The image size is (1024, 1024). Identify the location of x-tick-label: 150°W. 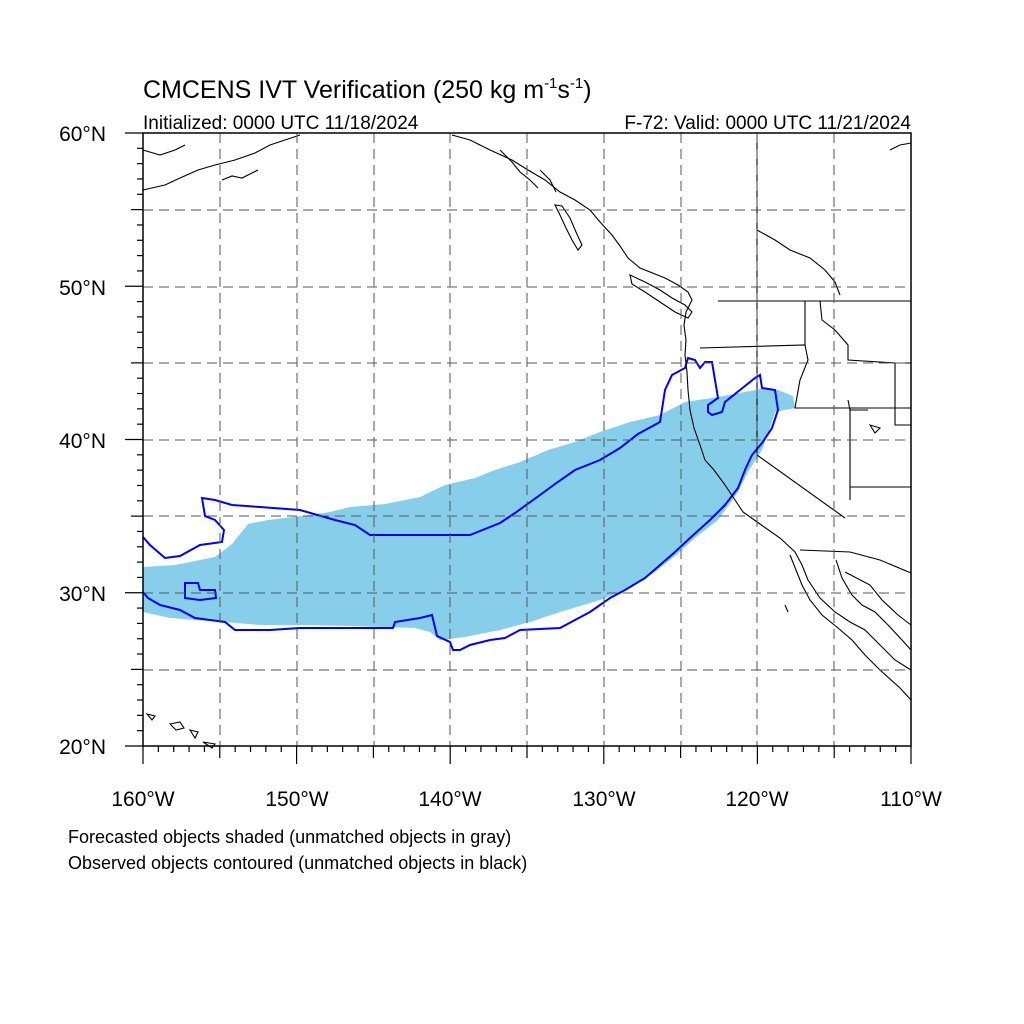
(296, 799).